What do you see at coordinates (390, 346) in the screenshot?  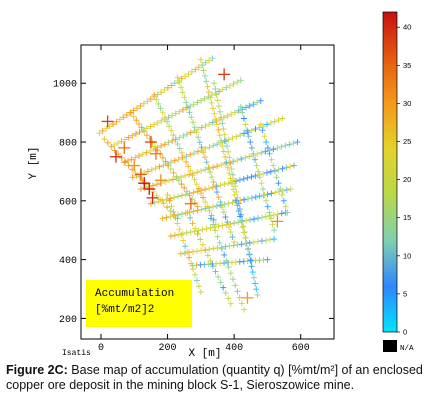 I see `na-swatch` at bounding box center [390, 346].